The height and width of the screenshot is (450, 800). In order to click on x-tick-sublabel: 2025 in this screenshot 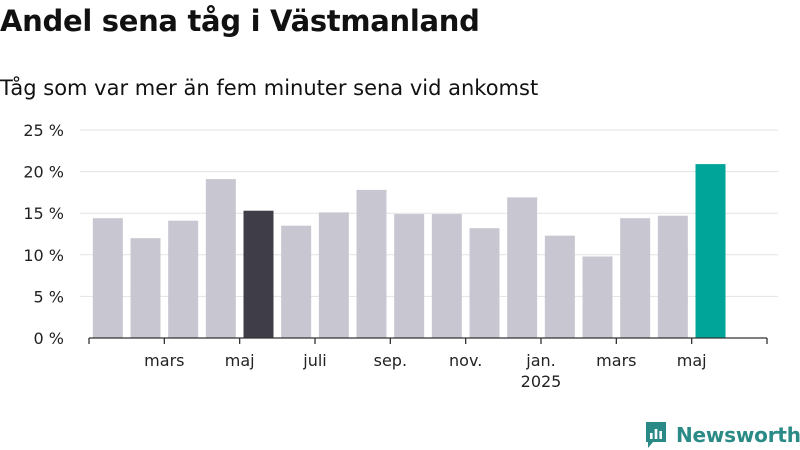, I will do `click(541, 381)`.